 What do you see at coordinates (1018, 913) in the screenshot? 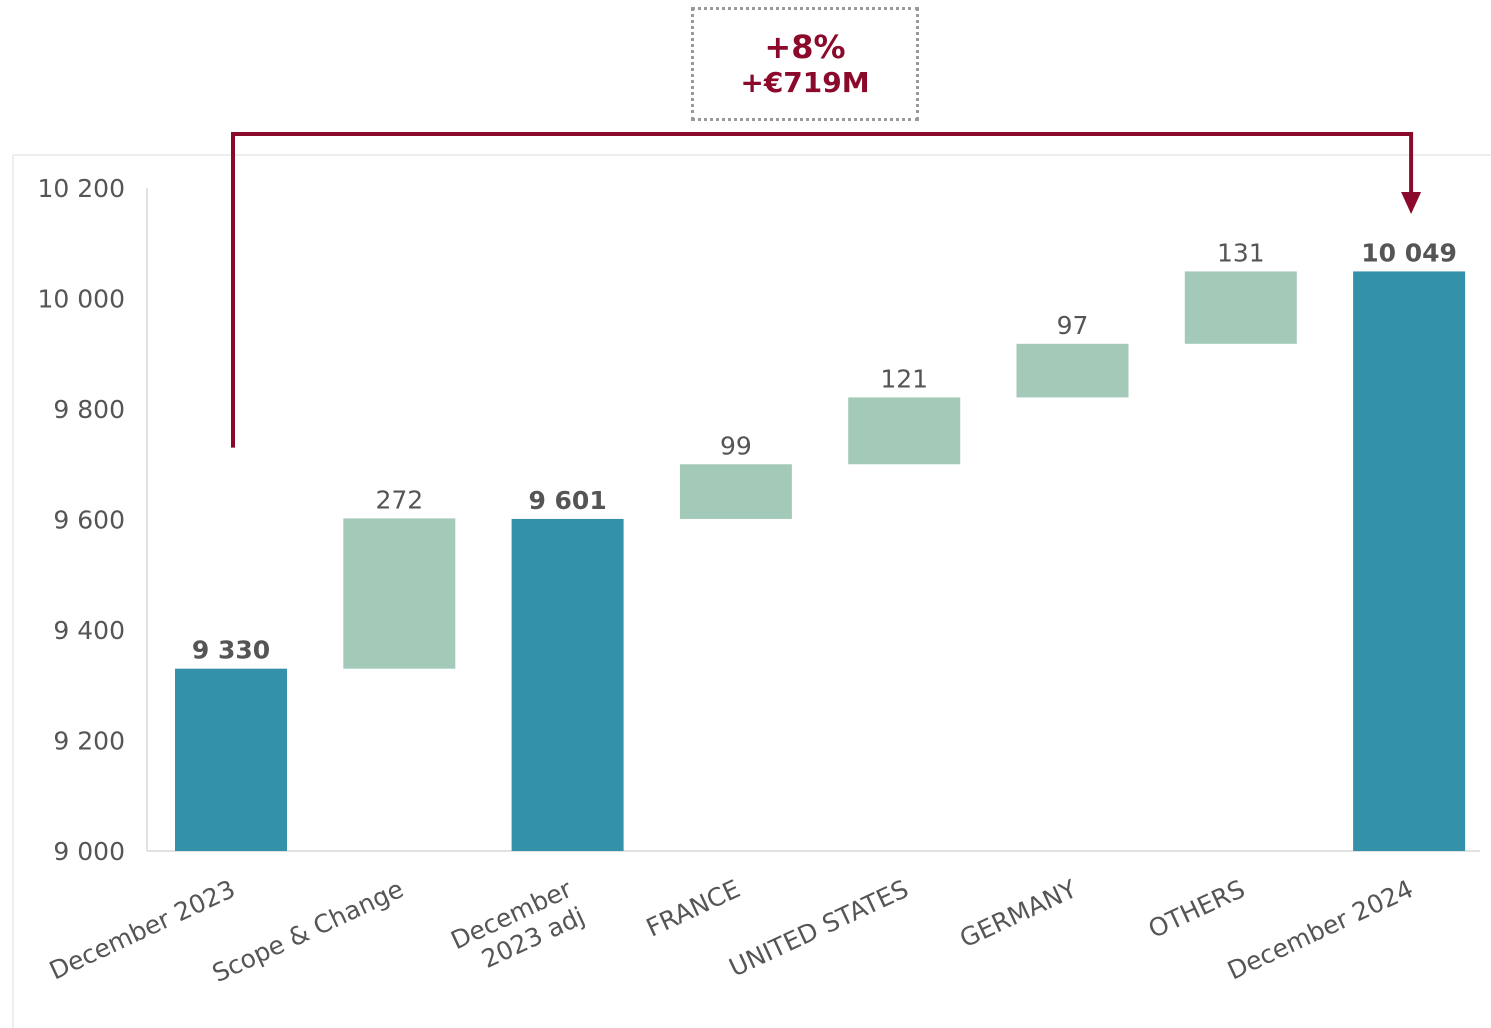
I see `x-tick-label: GERMANY` at bounding box center [1018, 913].